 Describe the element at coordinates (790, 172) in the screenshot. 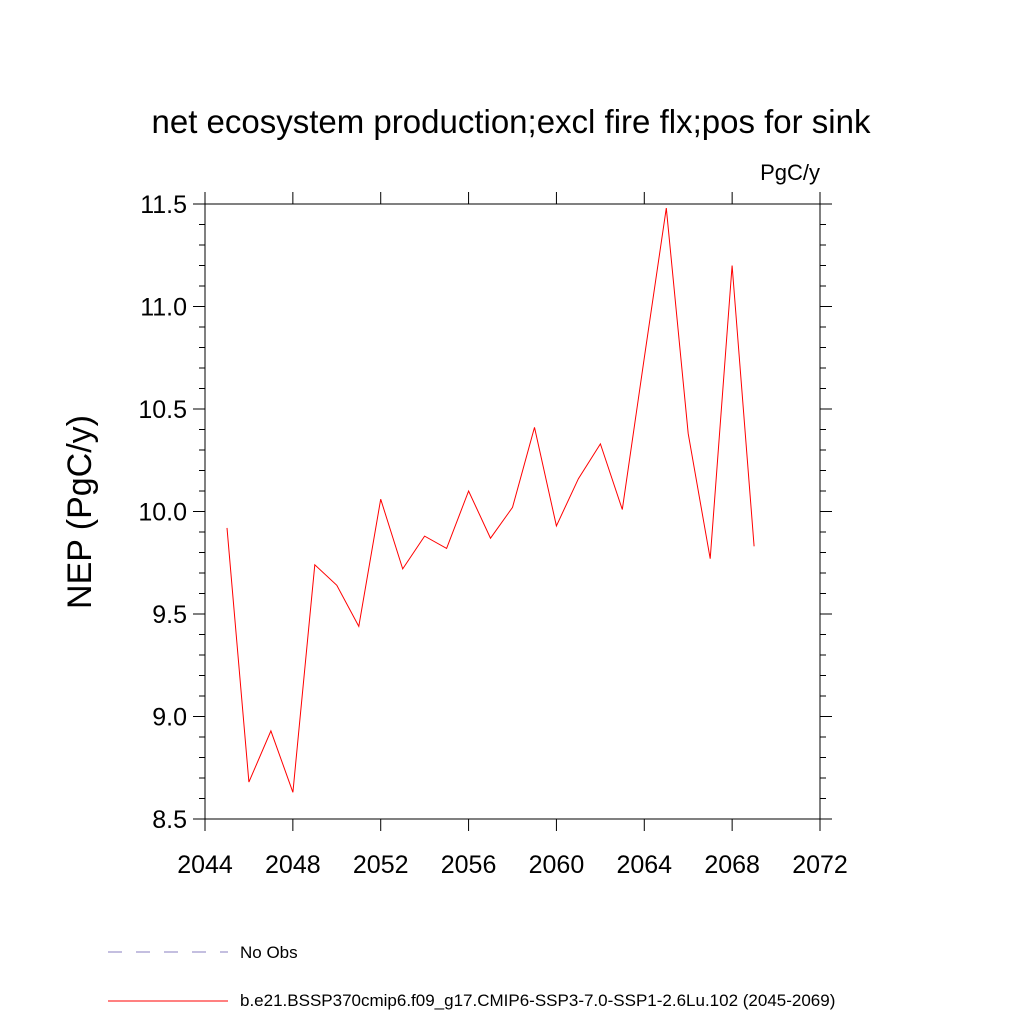

I see `units-label: PgC/y` at that location.